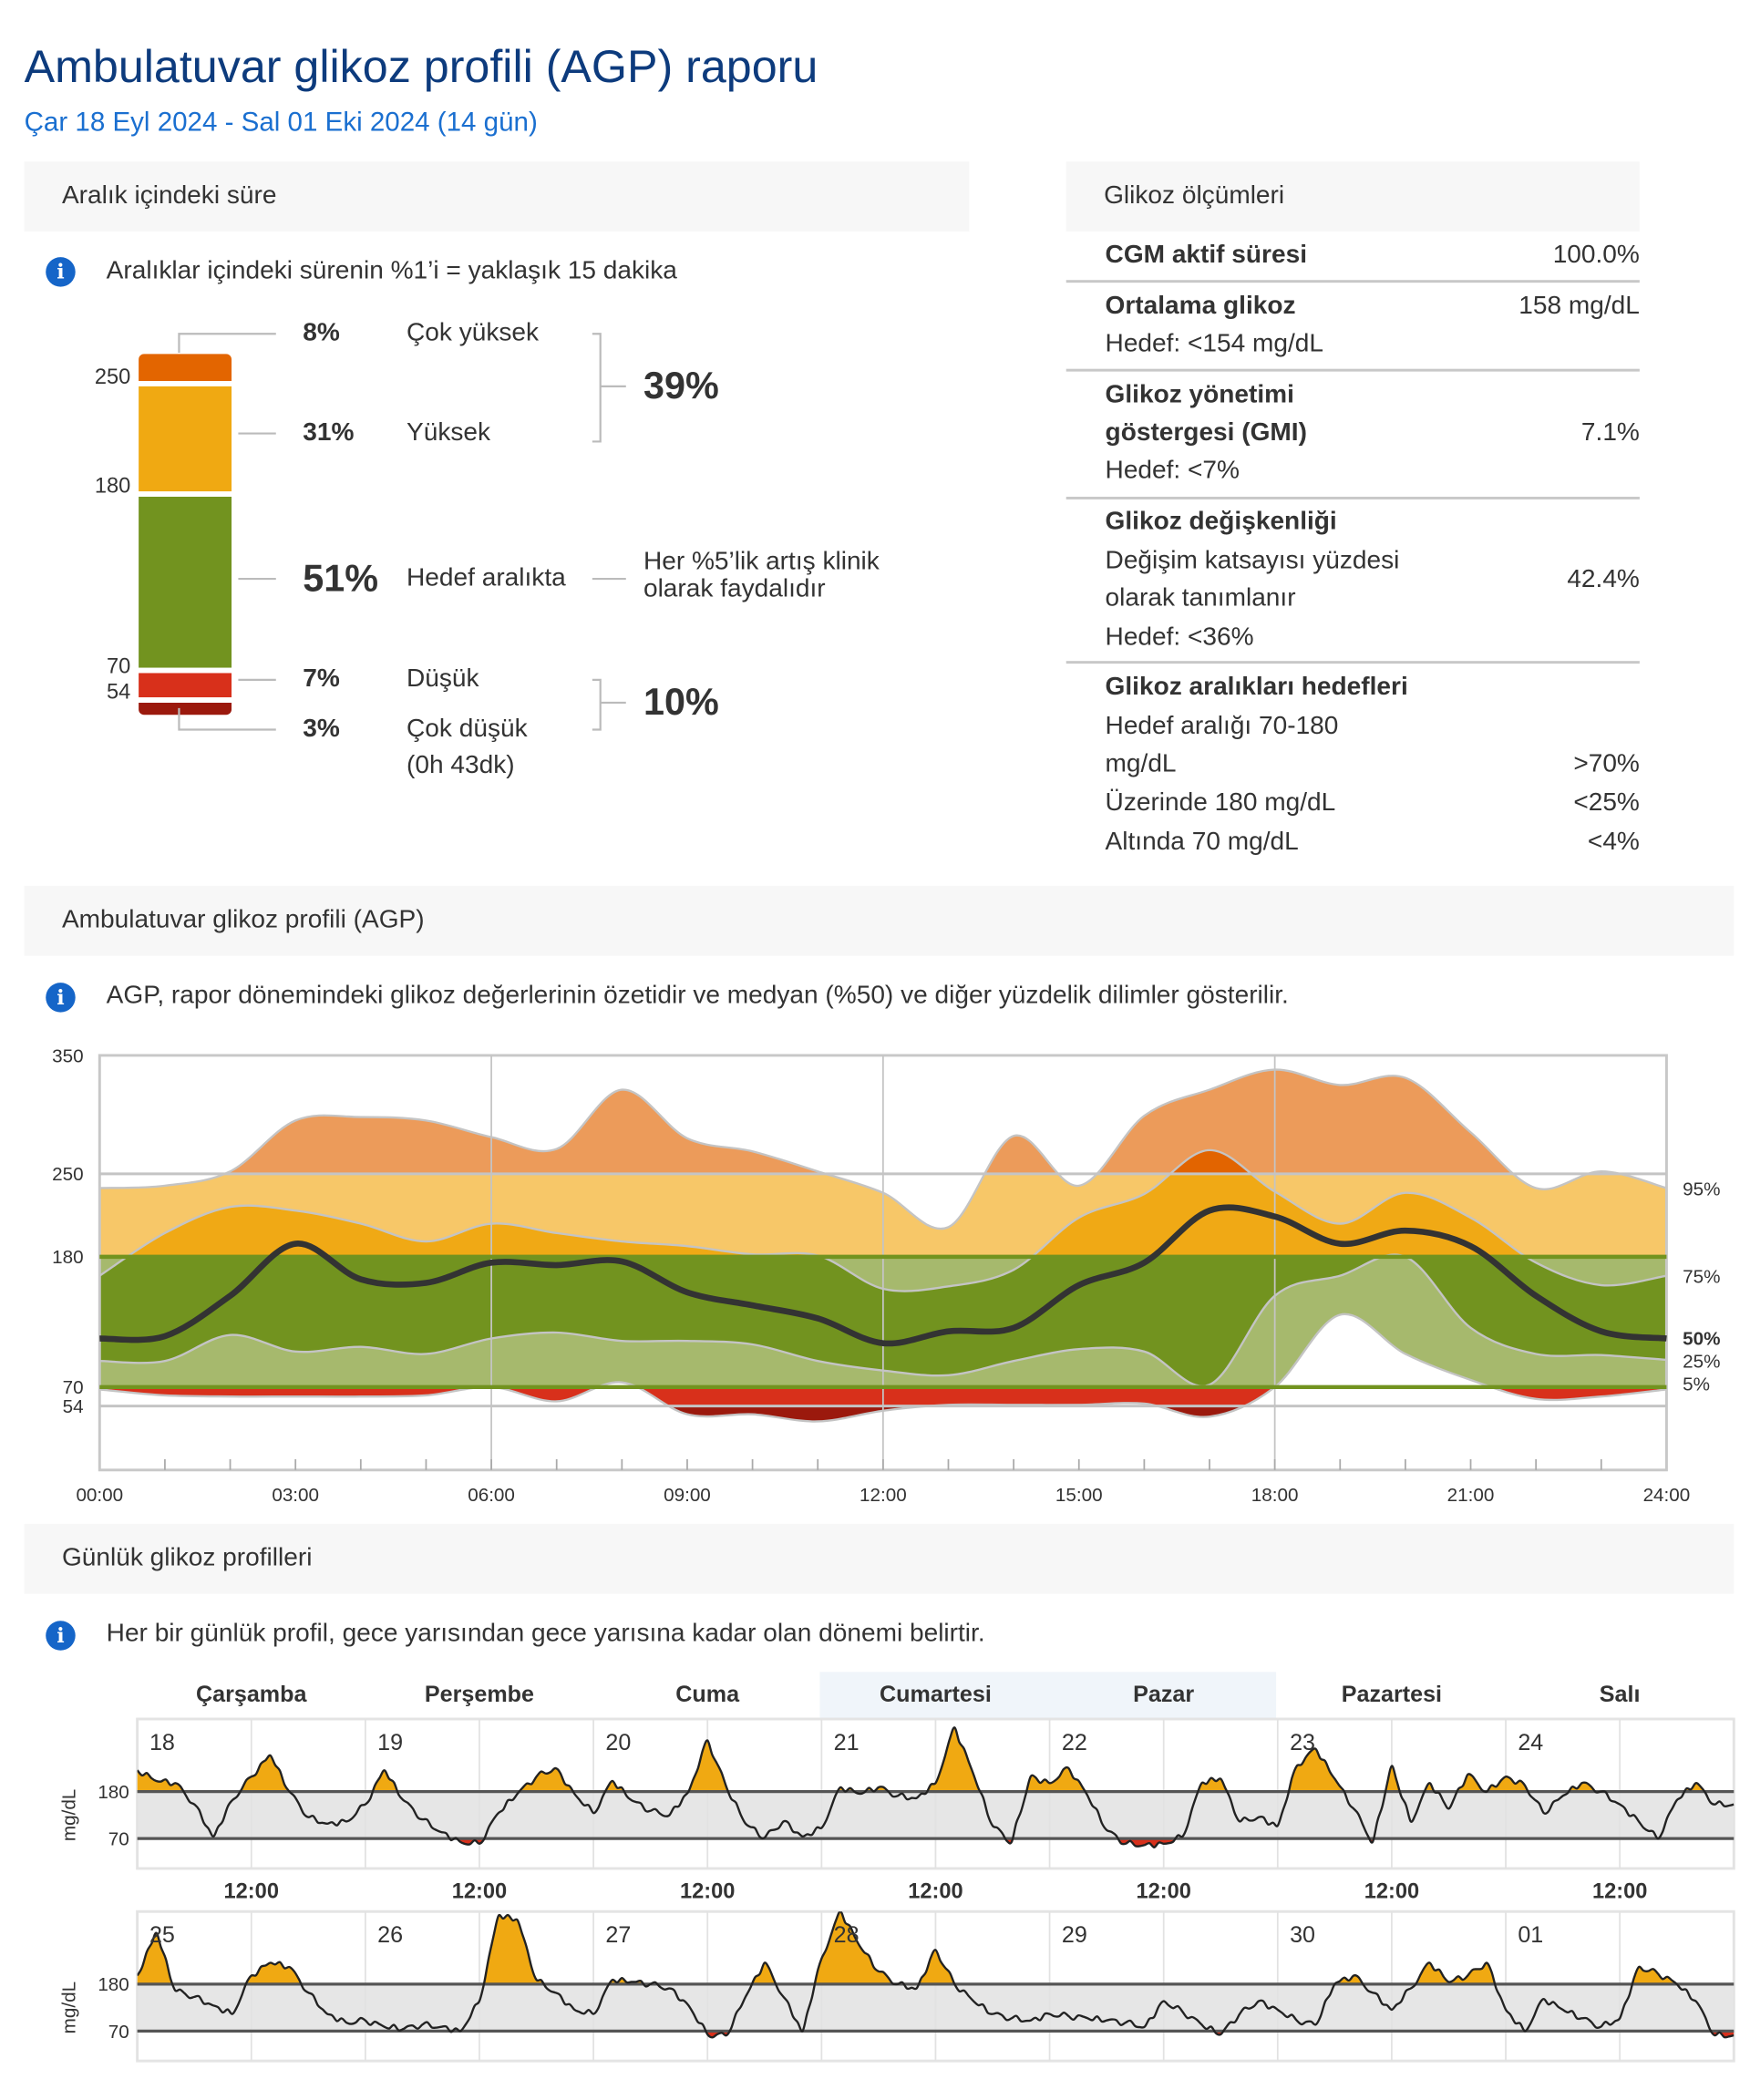 Image resolution: width=1750 pixels, height=2100 pixels. Describe the element at coordinates (1353, 197) in the screenshot. I see `metrics-section-header: Glikoz ölçümleri` at that location.